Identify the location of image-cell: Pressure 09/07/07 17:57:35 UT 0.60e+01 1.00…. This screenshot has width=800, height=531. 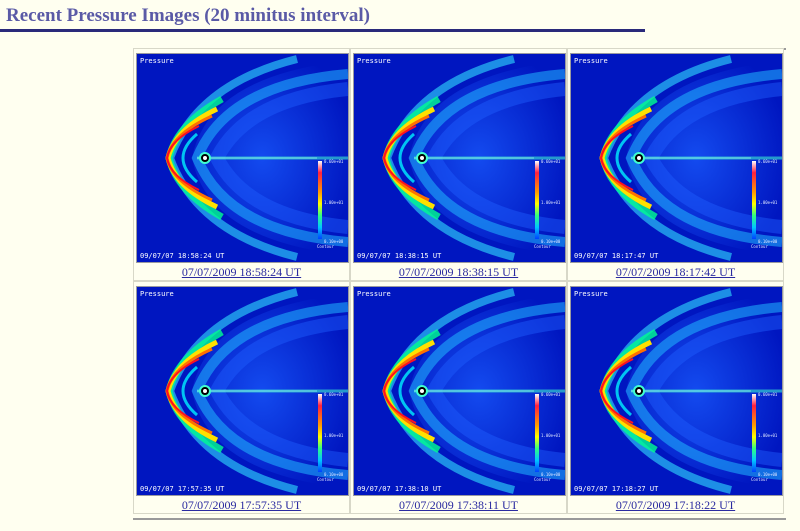
(241, 397).